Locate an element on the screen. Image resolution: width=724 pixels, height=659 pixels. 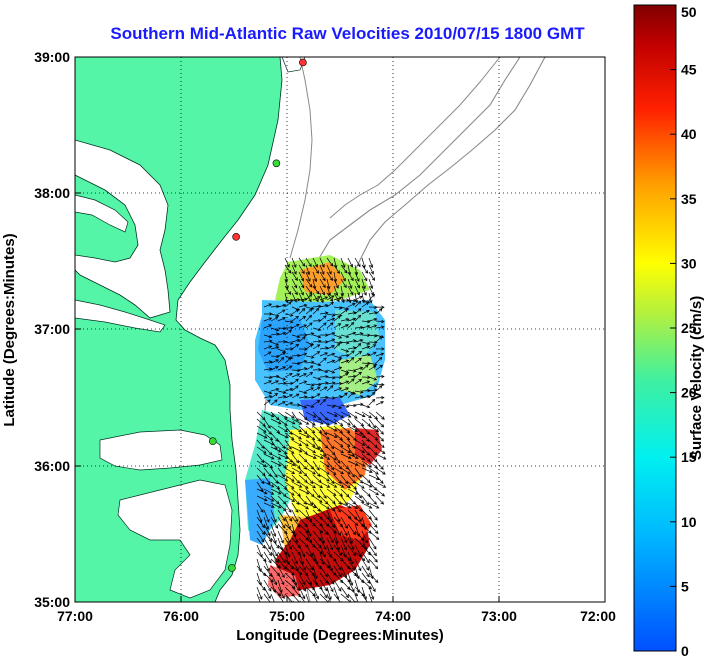
colorbar-gradient is located at coordinates (655, 328).